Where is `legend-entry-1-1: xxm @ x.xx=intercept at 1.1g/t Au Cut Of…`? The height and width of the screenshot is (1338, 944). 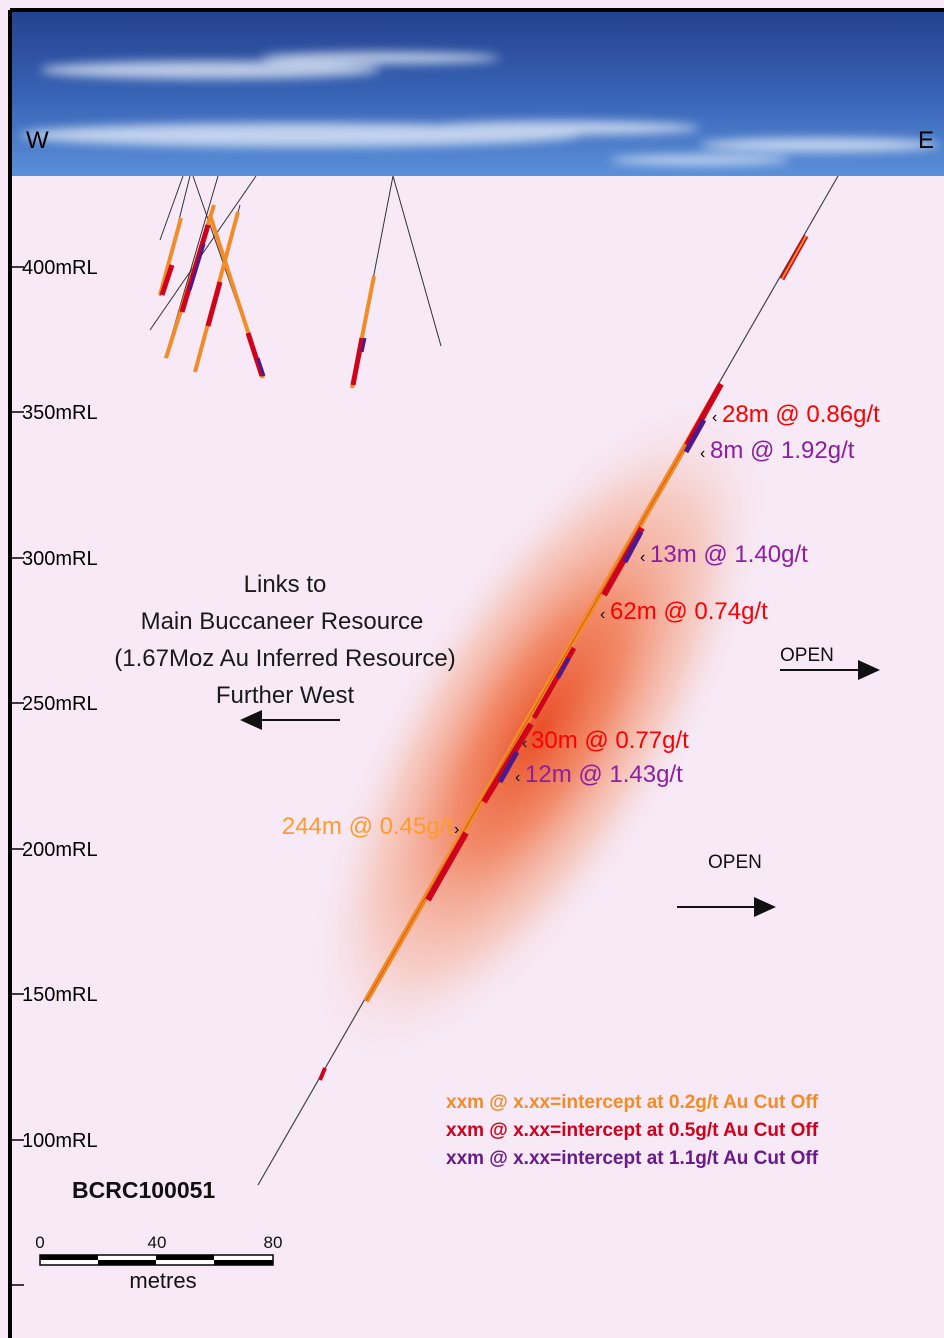 legend-entry-1-1: xxm @ x.xx=intercept at 1.1g/t Au Cut Of… is located at coordinates (632, 1158).